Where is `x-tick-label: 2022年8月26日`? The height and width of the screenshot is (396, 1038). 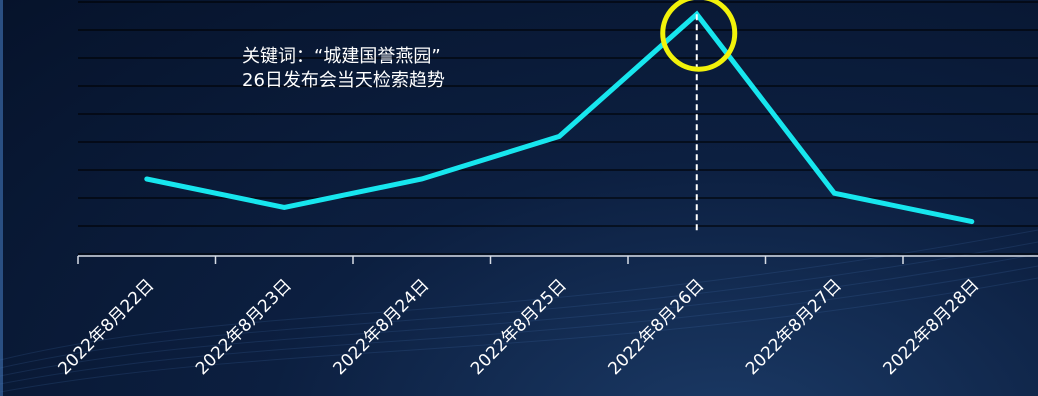
x-tick-label: 2022年8月26日 is located at coordinates (657, 327).